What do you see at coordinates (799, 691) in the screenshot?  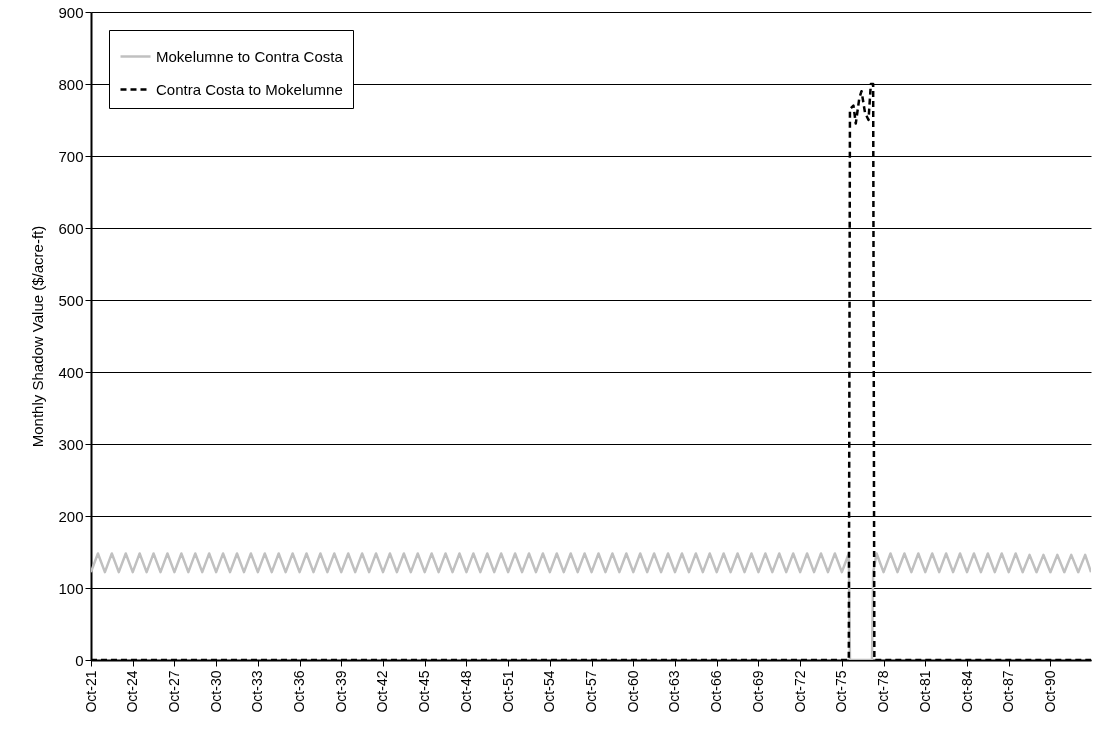 I see `x-tick-label: Oct-72` at bounding box center [799, 691].